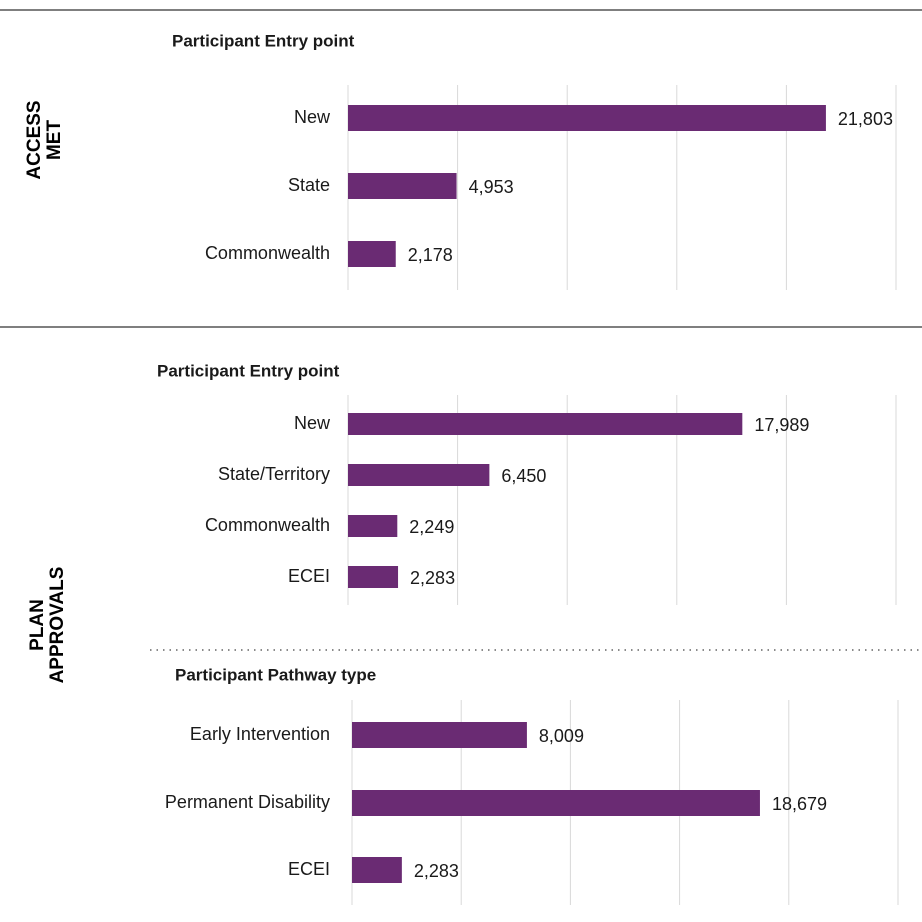 The width and height of the screenshot is (922, 922). Describe the element at coordinates (431, 527) in the screenshot. I see `value-label: 2,249` at that location.